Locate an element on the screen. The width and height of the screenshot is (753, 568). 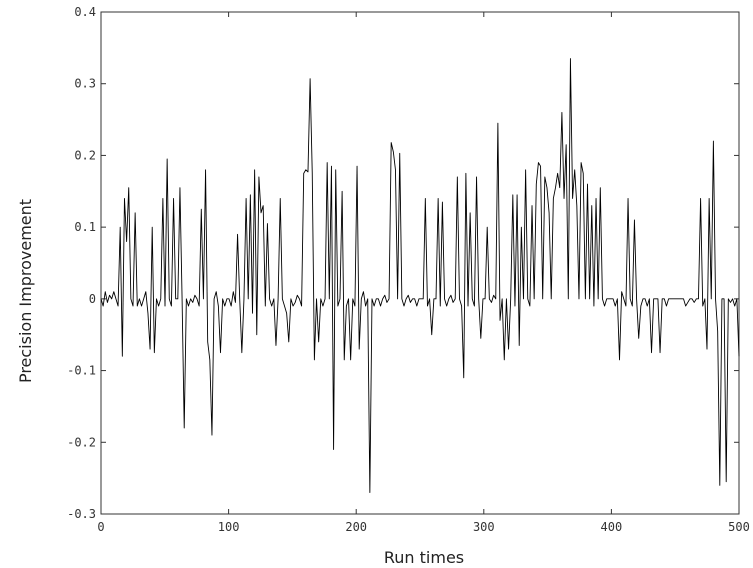
x-axis-title: Run times is located at coordinates (424, 557).